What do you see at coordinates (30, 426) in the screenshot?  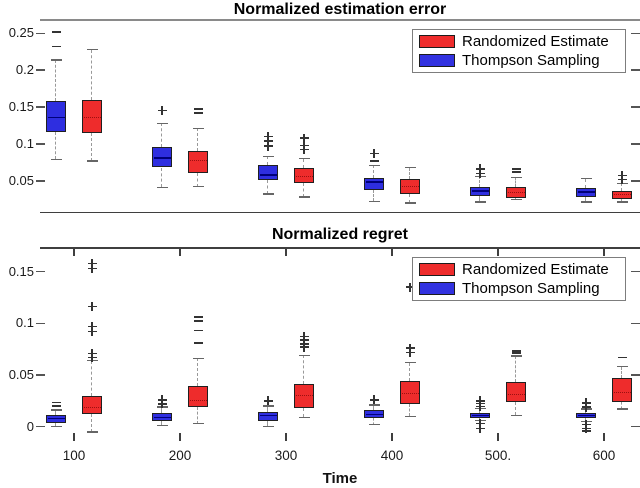 I see `y-tick-label: 0` at bounding box center [30, 426].